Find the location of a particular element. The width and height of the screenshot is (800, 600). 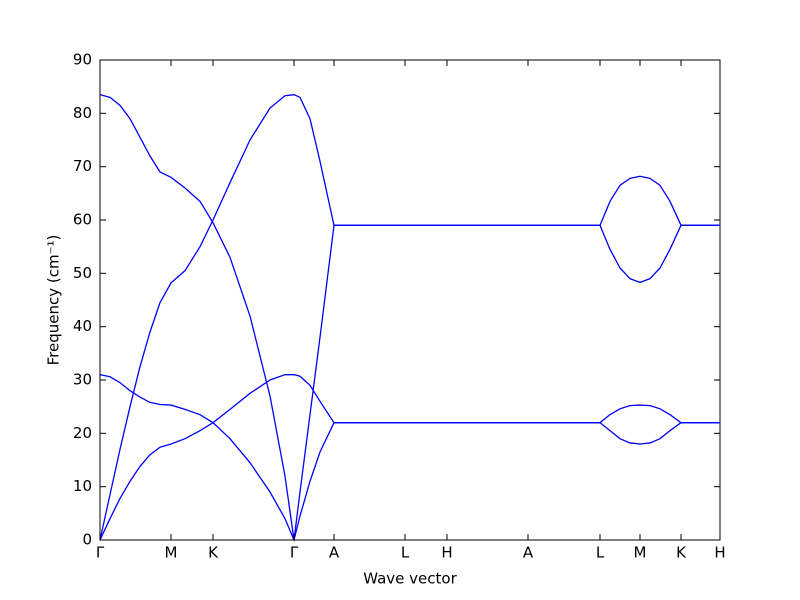

y-tick-label: 90 is located at coordinates (82, 60).